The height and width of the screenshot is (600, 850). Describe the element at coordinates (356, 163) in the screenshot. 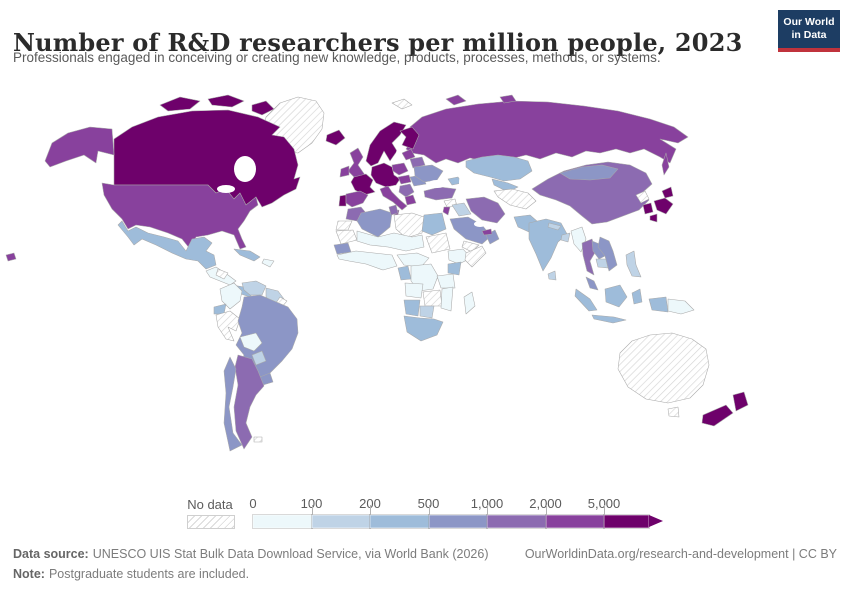

I see `country-uk` at that location.